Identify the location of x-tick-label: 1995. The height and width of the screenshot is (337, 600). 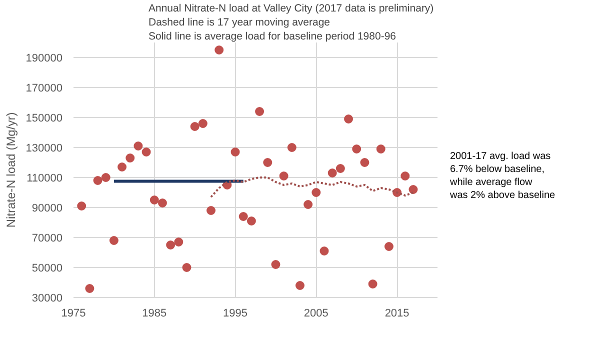
(235, 314).